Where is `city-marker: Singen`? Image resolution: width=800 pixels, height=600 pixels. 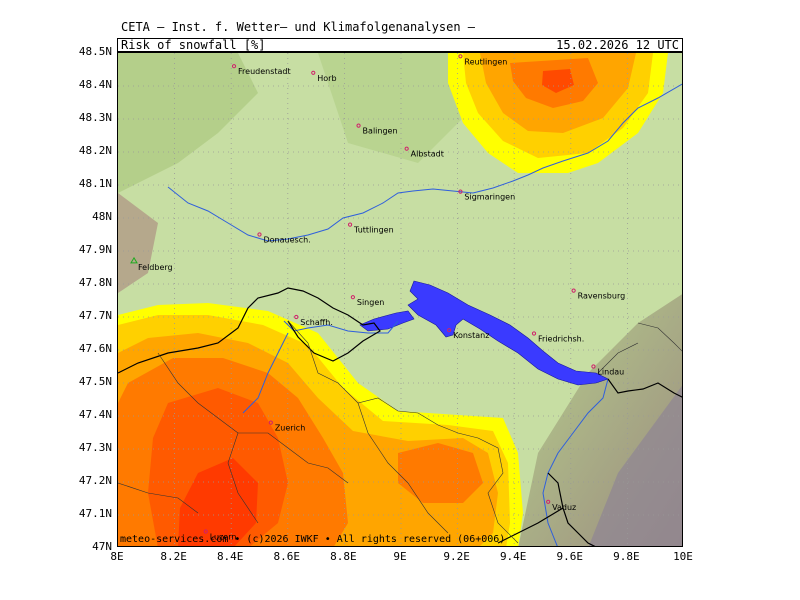
city-marker: Singen is located at coordinates (367, 301).